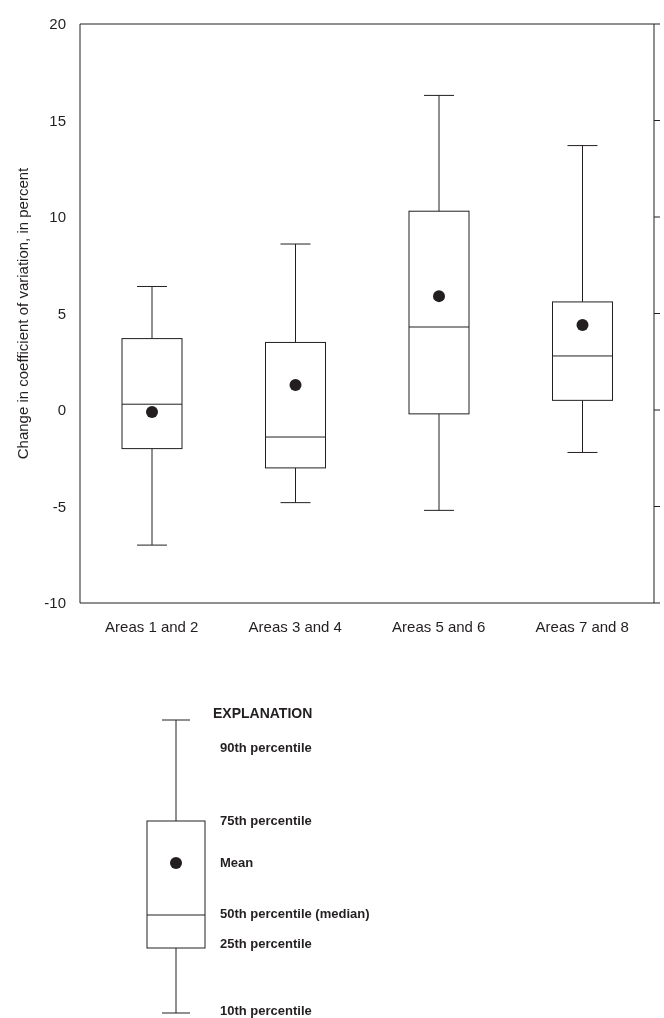  Describe the element at coordinates (263, 712) in the screenshot. I see `text: EXPLANATION` at that location.